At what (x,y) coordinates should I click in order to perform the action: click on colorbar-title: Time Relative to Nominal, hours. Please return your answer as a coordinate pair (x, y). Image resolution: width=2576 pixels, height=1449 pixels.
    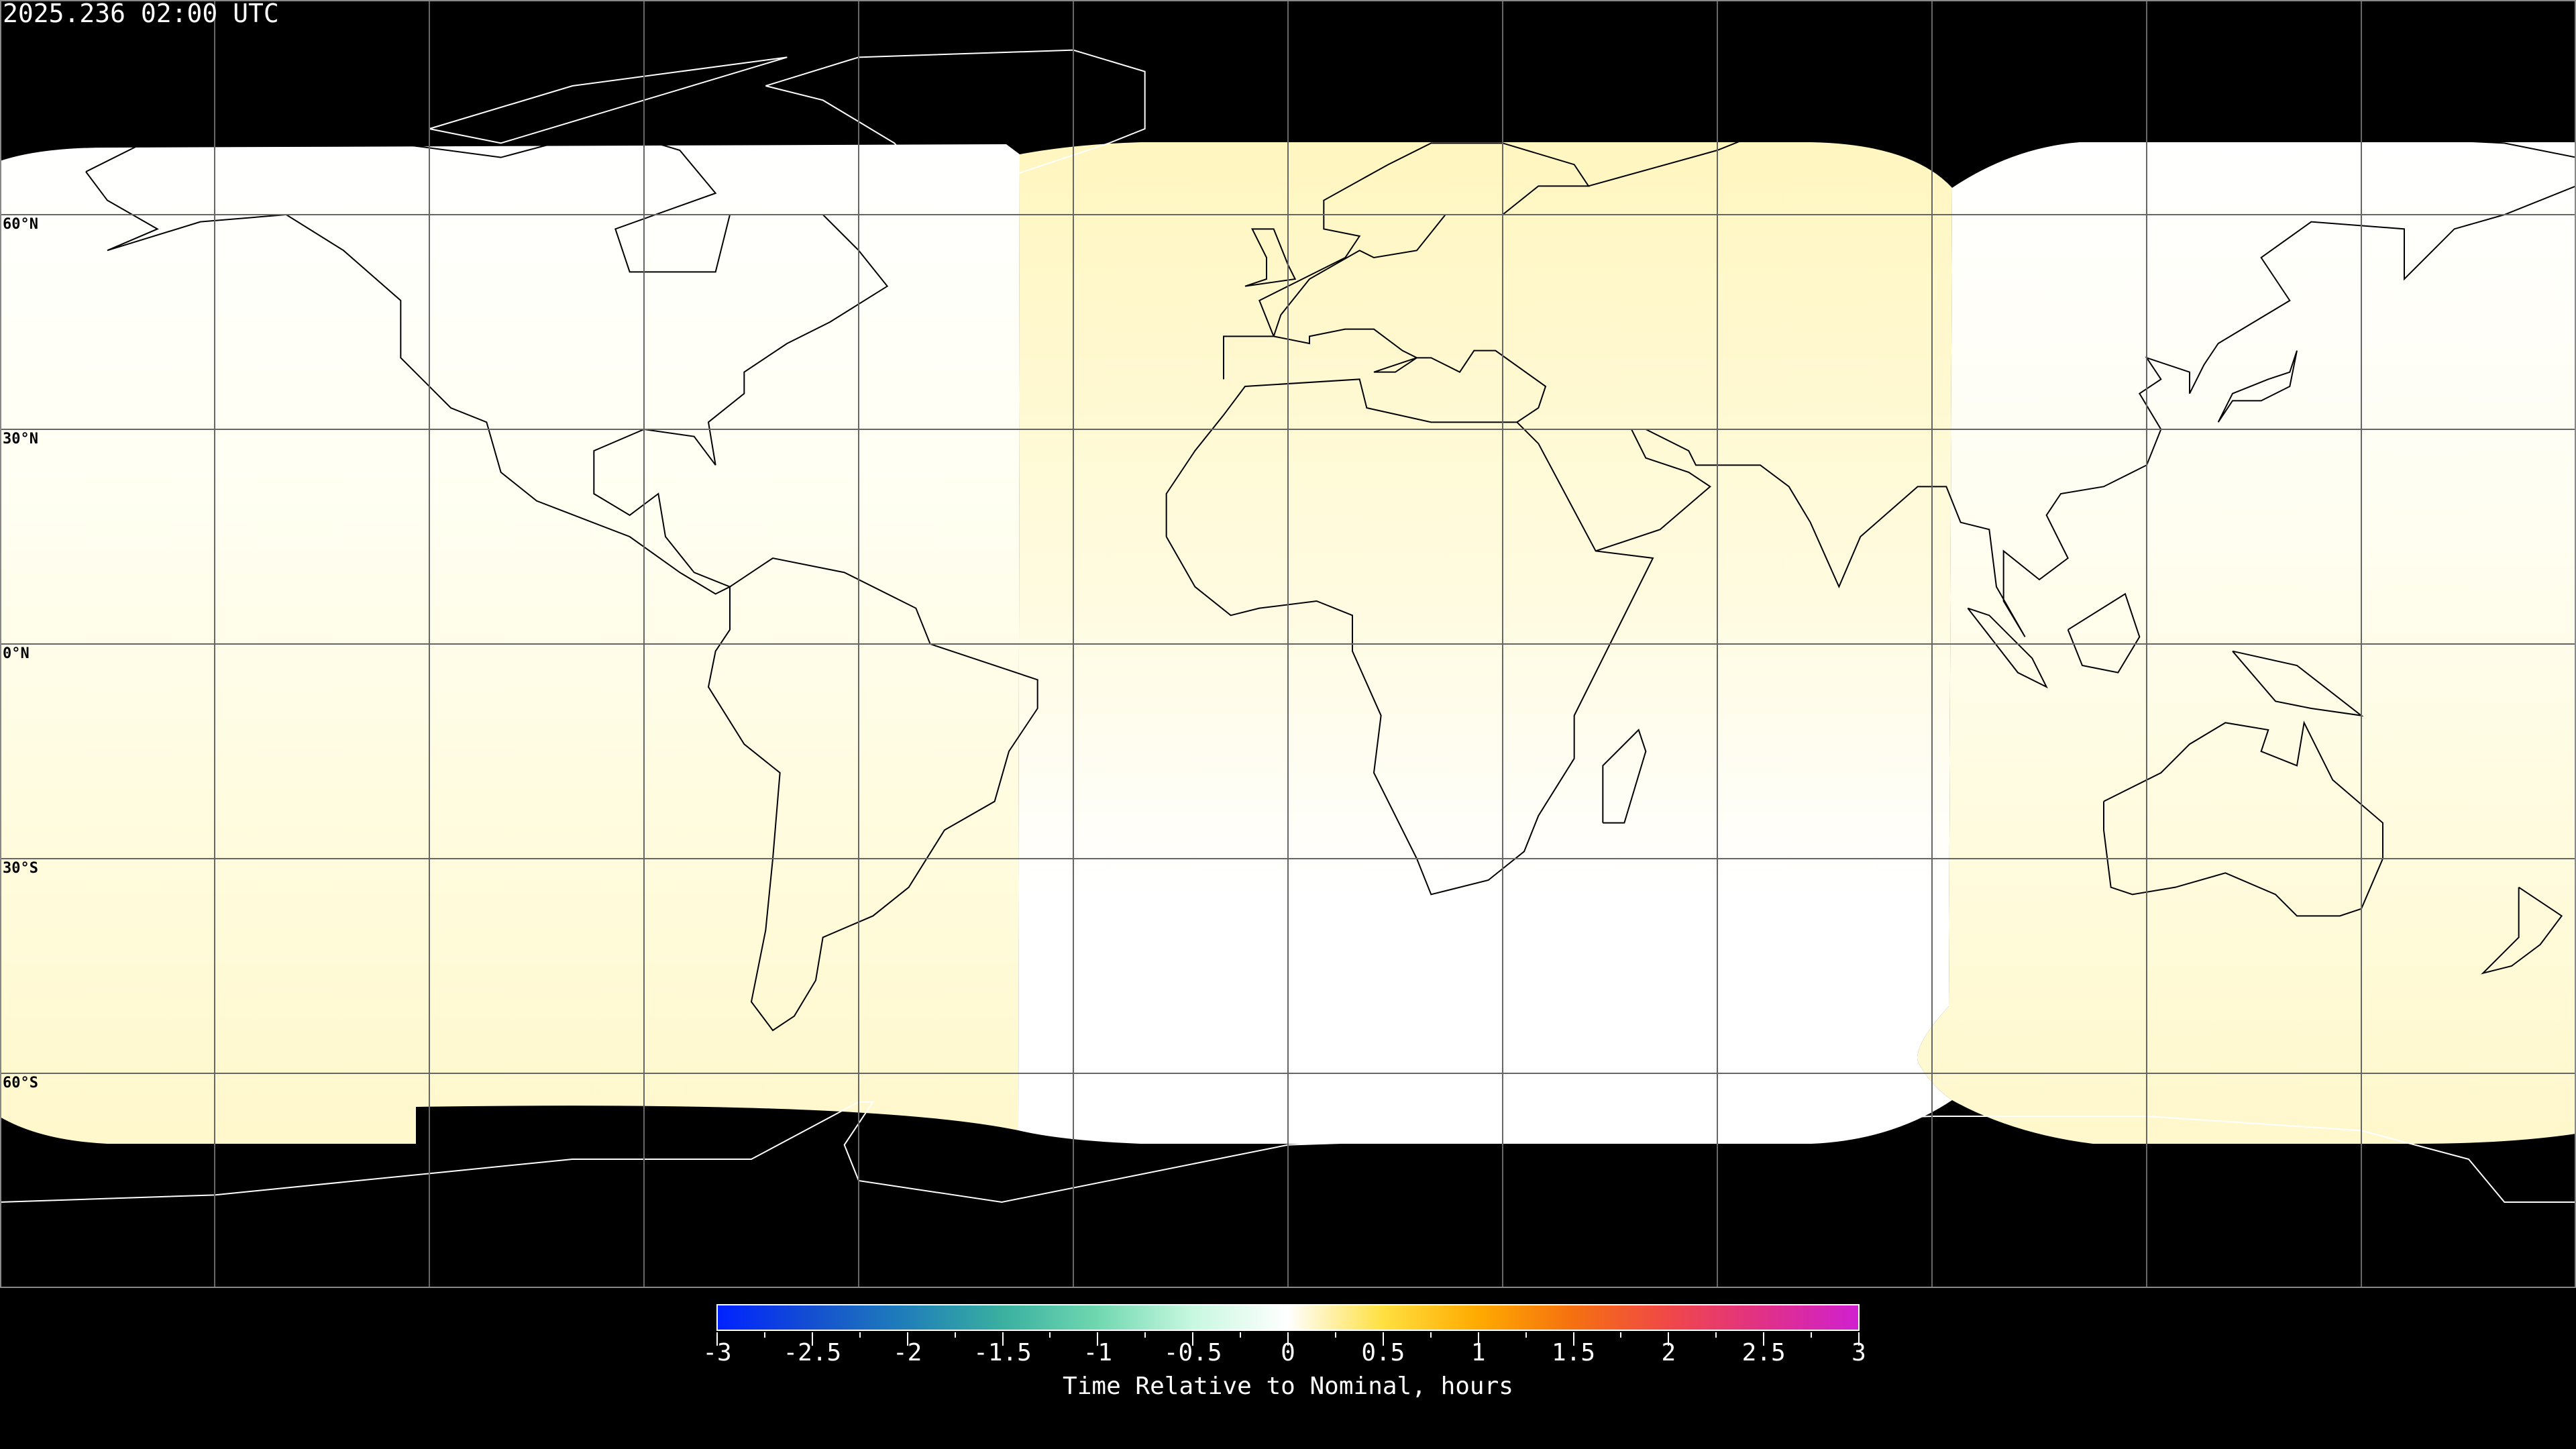
    Looking at the image, I should click on (1288, 1386).